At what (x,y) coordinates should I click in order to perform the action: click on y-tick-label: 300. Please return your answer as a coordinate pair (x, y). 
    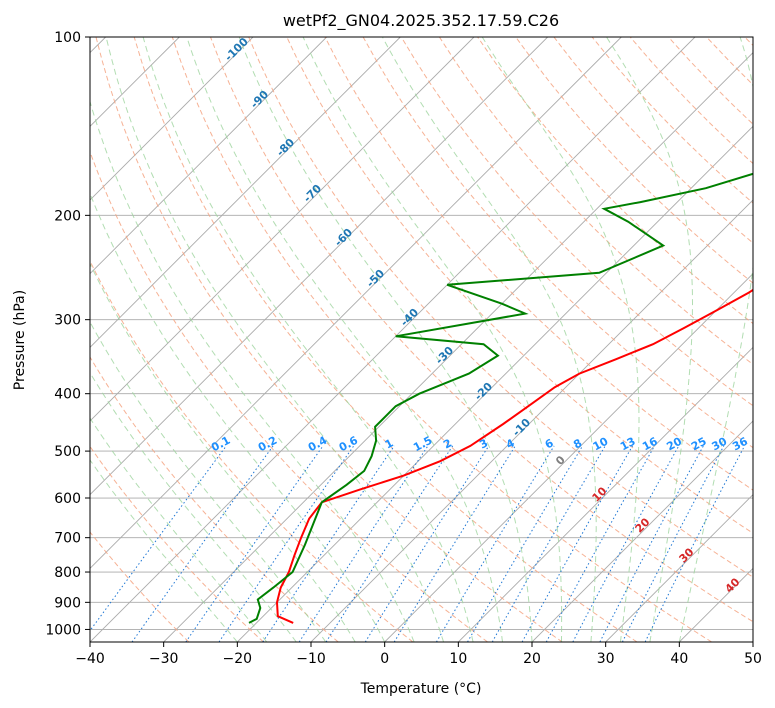
    Looking at the image, I should click on (67, 321).